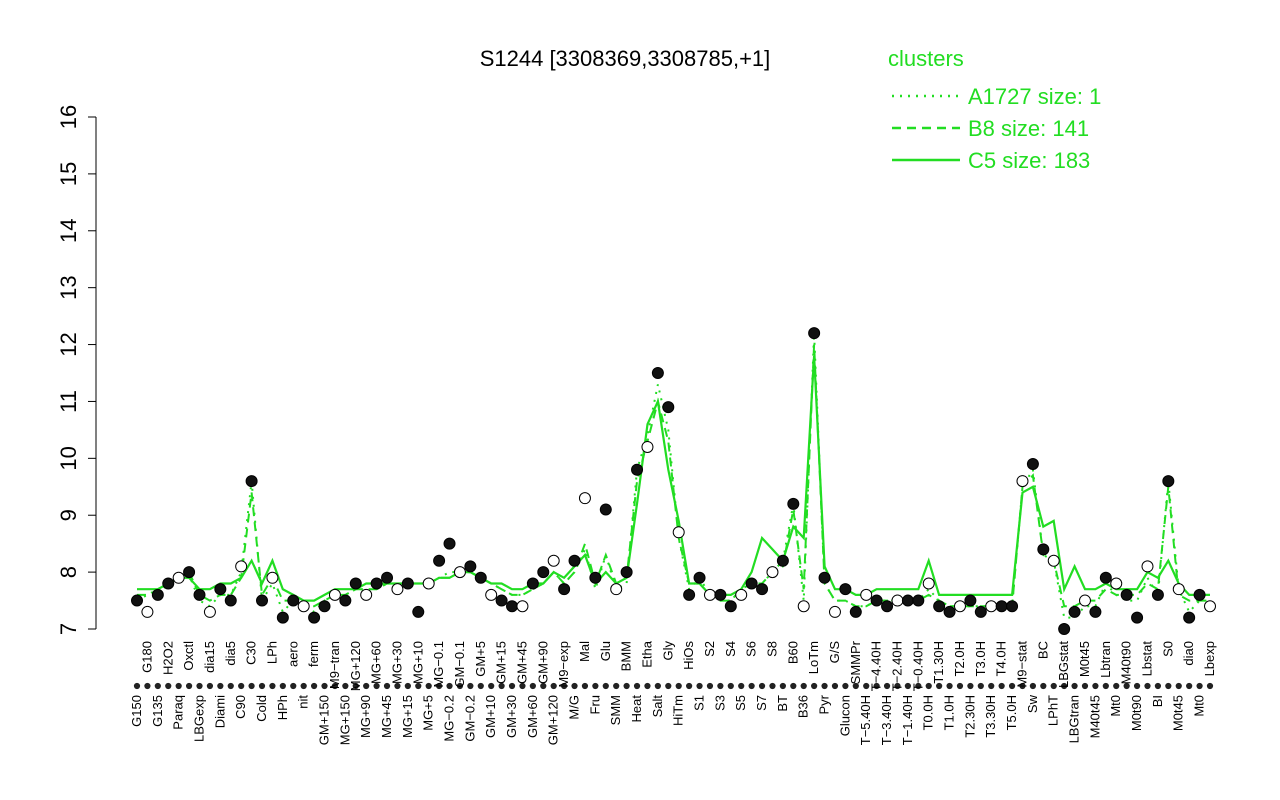 The height and width of the screenshot is (800, 1280). Describe the element at coordinates (751, 649) in the screenshot. I see `x-upper-label: S6` at that location.